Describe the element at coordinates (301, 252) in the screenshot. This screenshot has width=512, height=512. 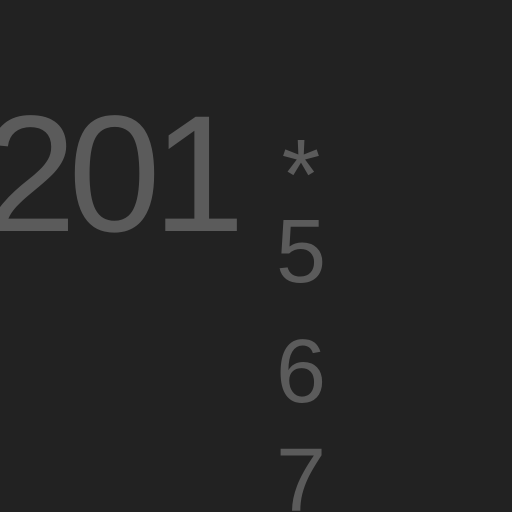
I see `digit-option-5: 5` at that location.